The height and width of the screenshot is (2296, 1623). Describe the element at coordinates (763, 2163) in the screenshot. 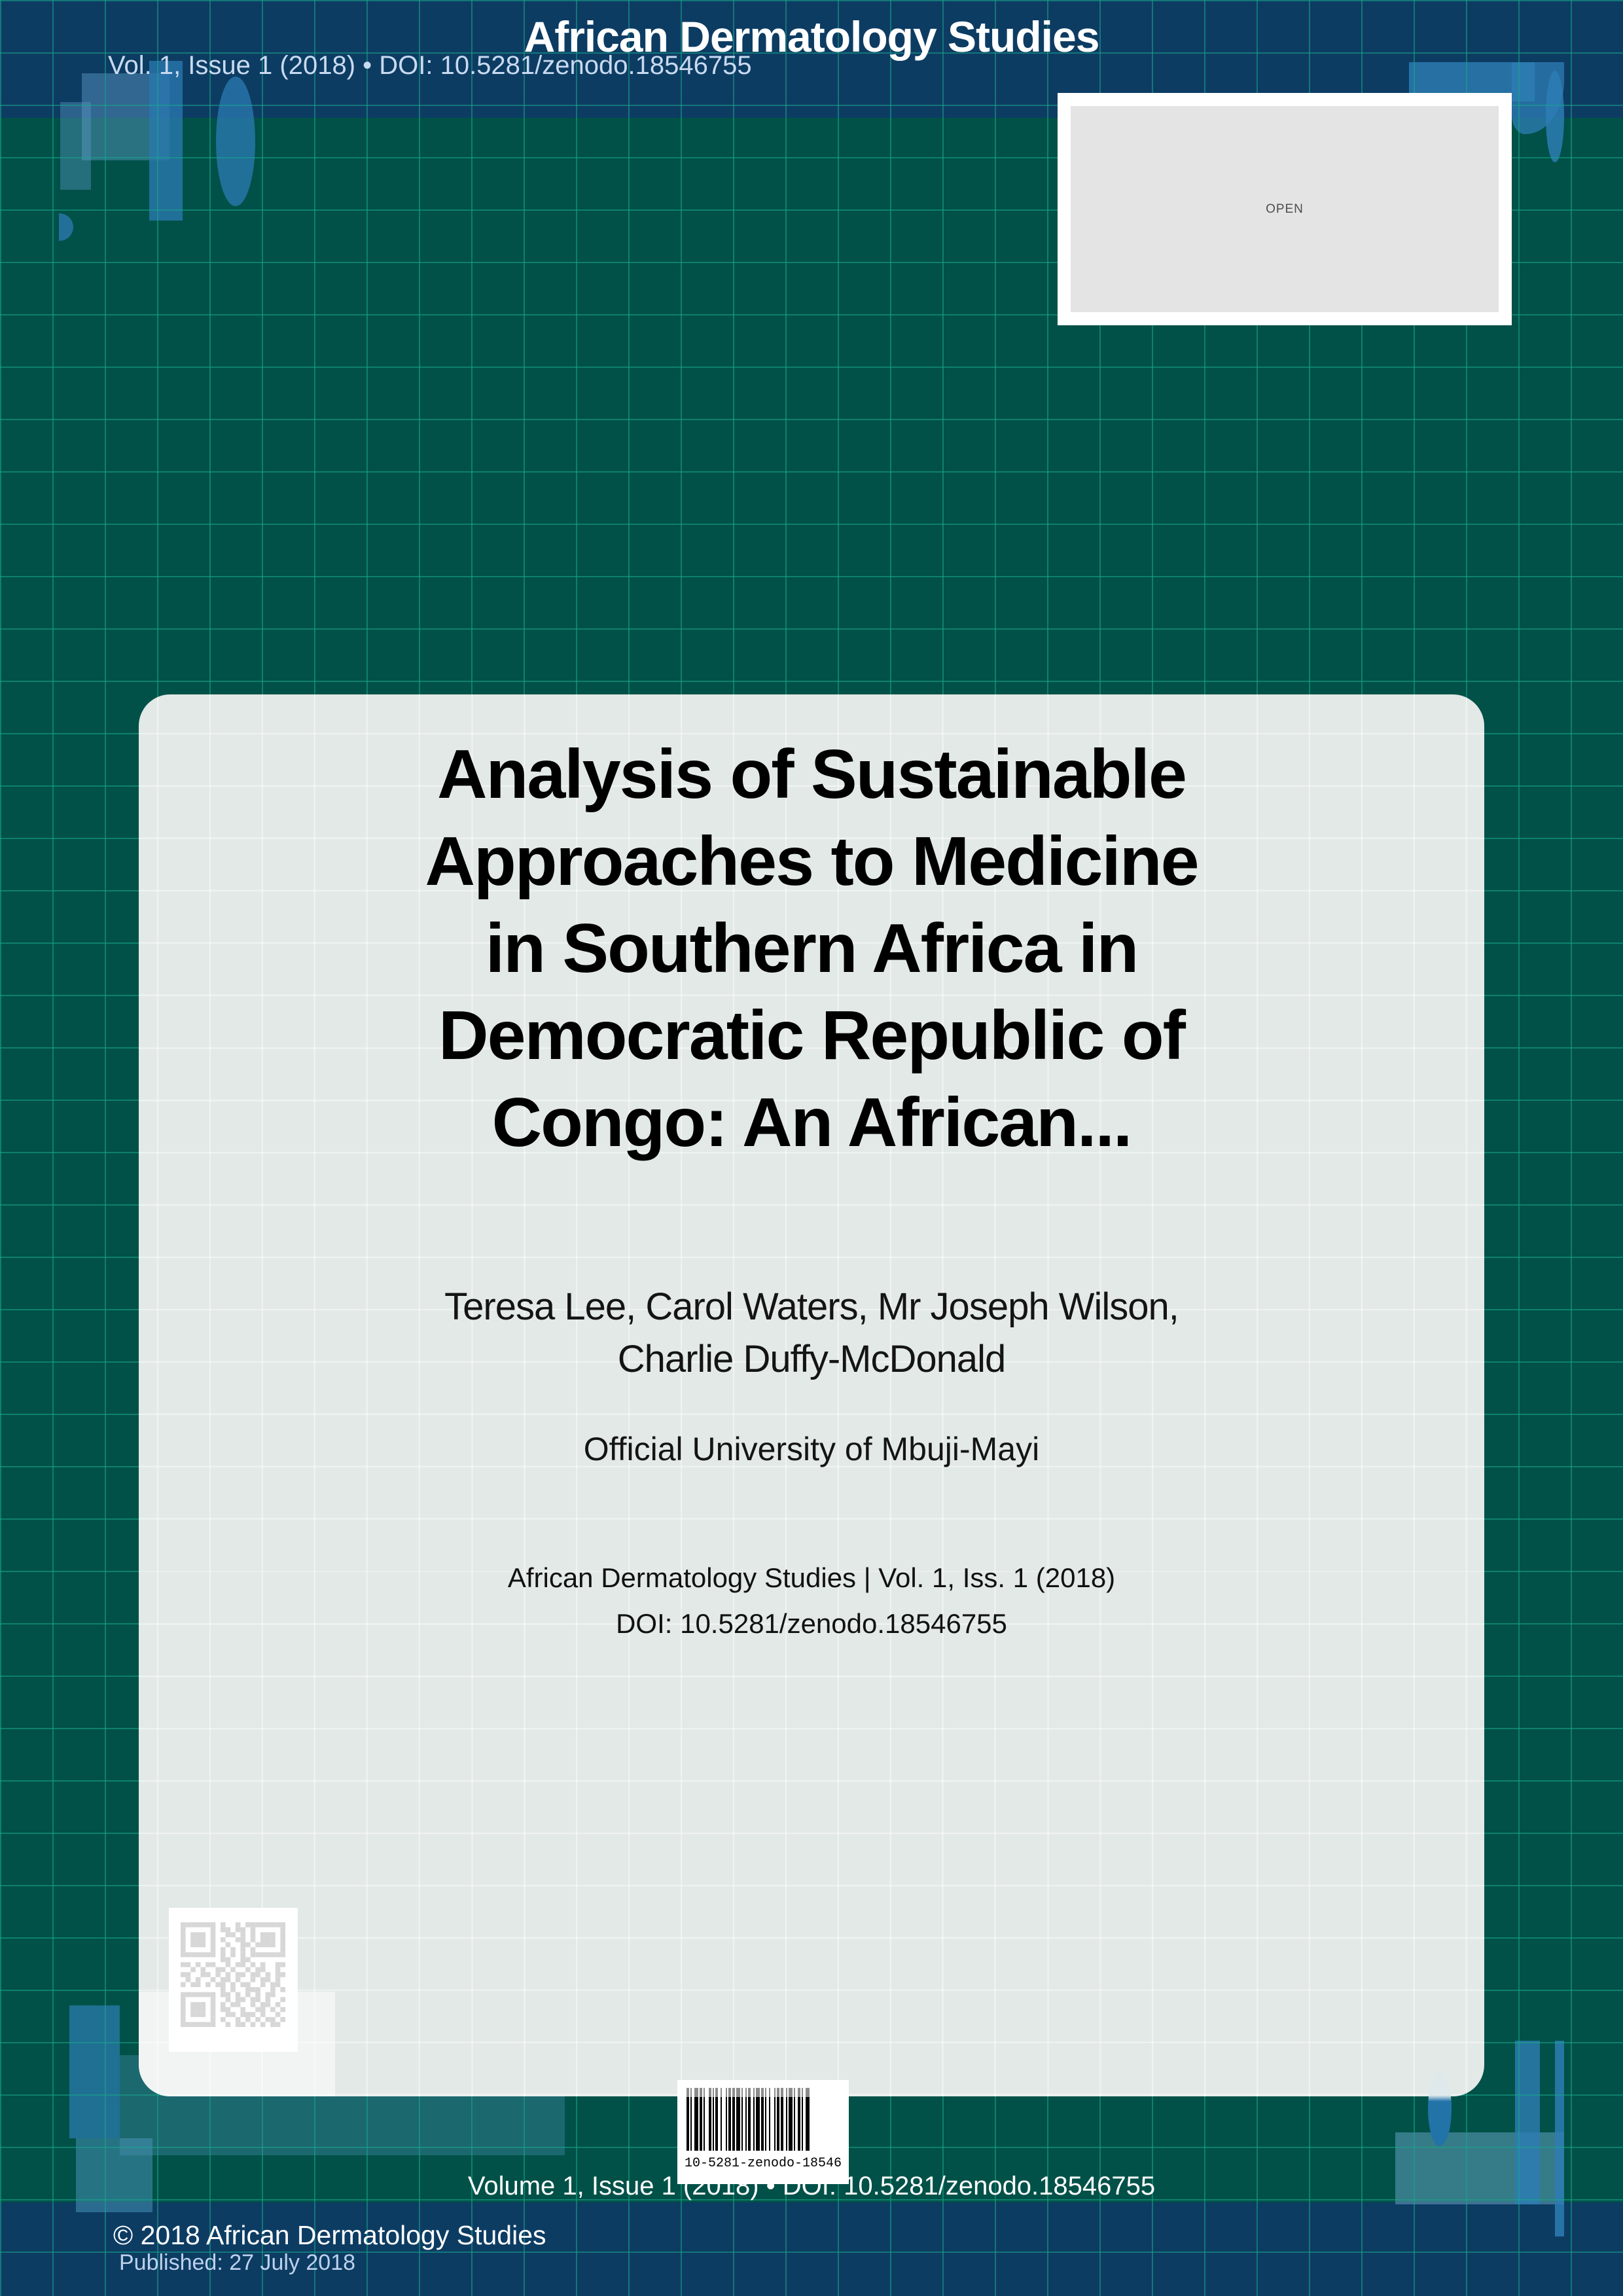

I see `barcode-label: 10-5281-zenodo-18546` at that location.